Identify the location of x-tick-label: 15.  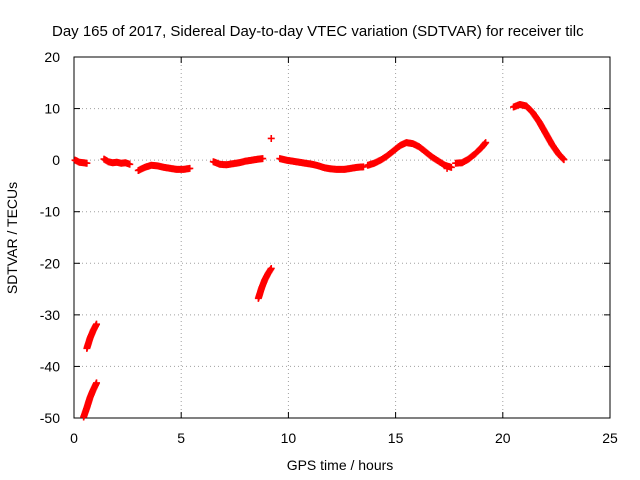
(396, 438).